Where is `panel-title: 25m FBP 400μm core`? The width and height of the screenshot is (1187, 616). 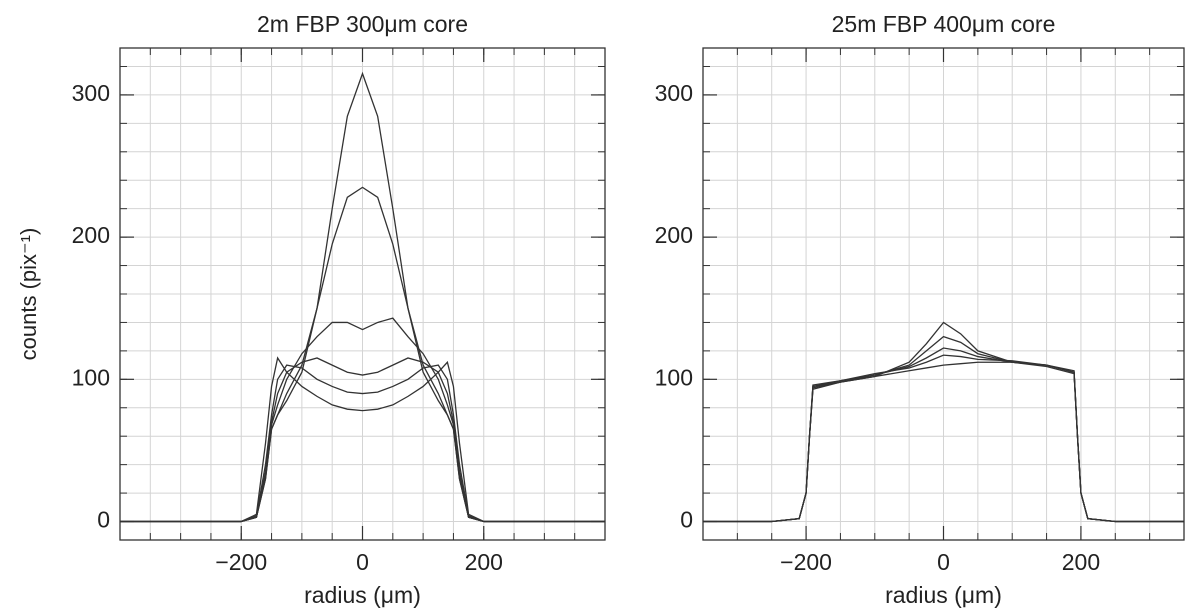 panel-title: 25m FBP 400μm core is located at coordinates (944, 24).